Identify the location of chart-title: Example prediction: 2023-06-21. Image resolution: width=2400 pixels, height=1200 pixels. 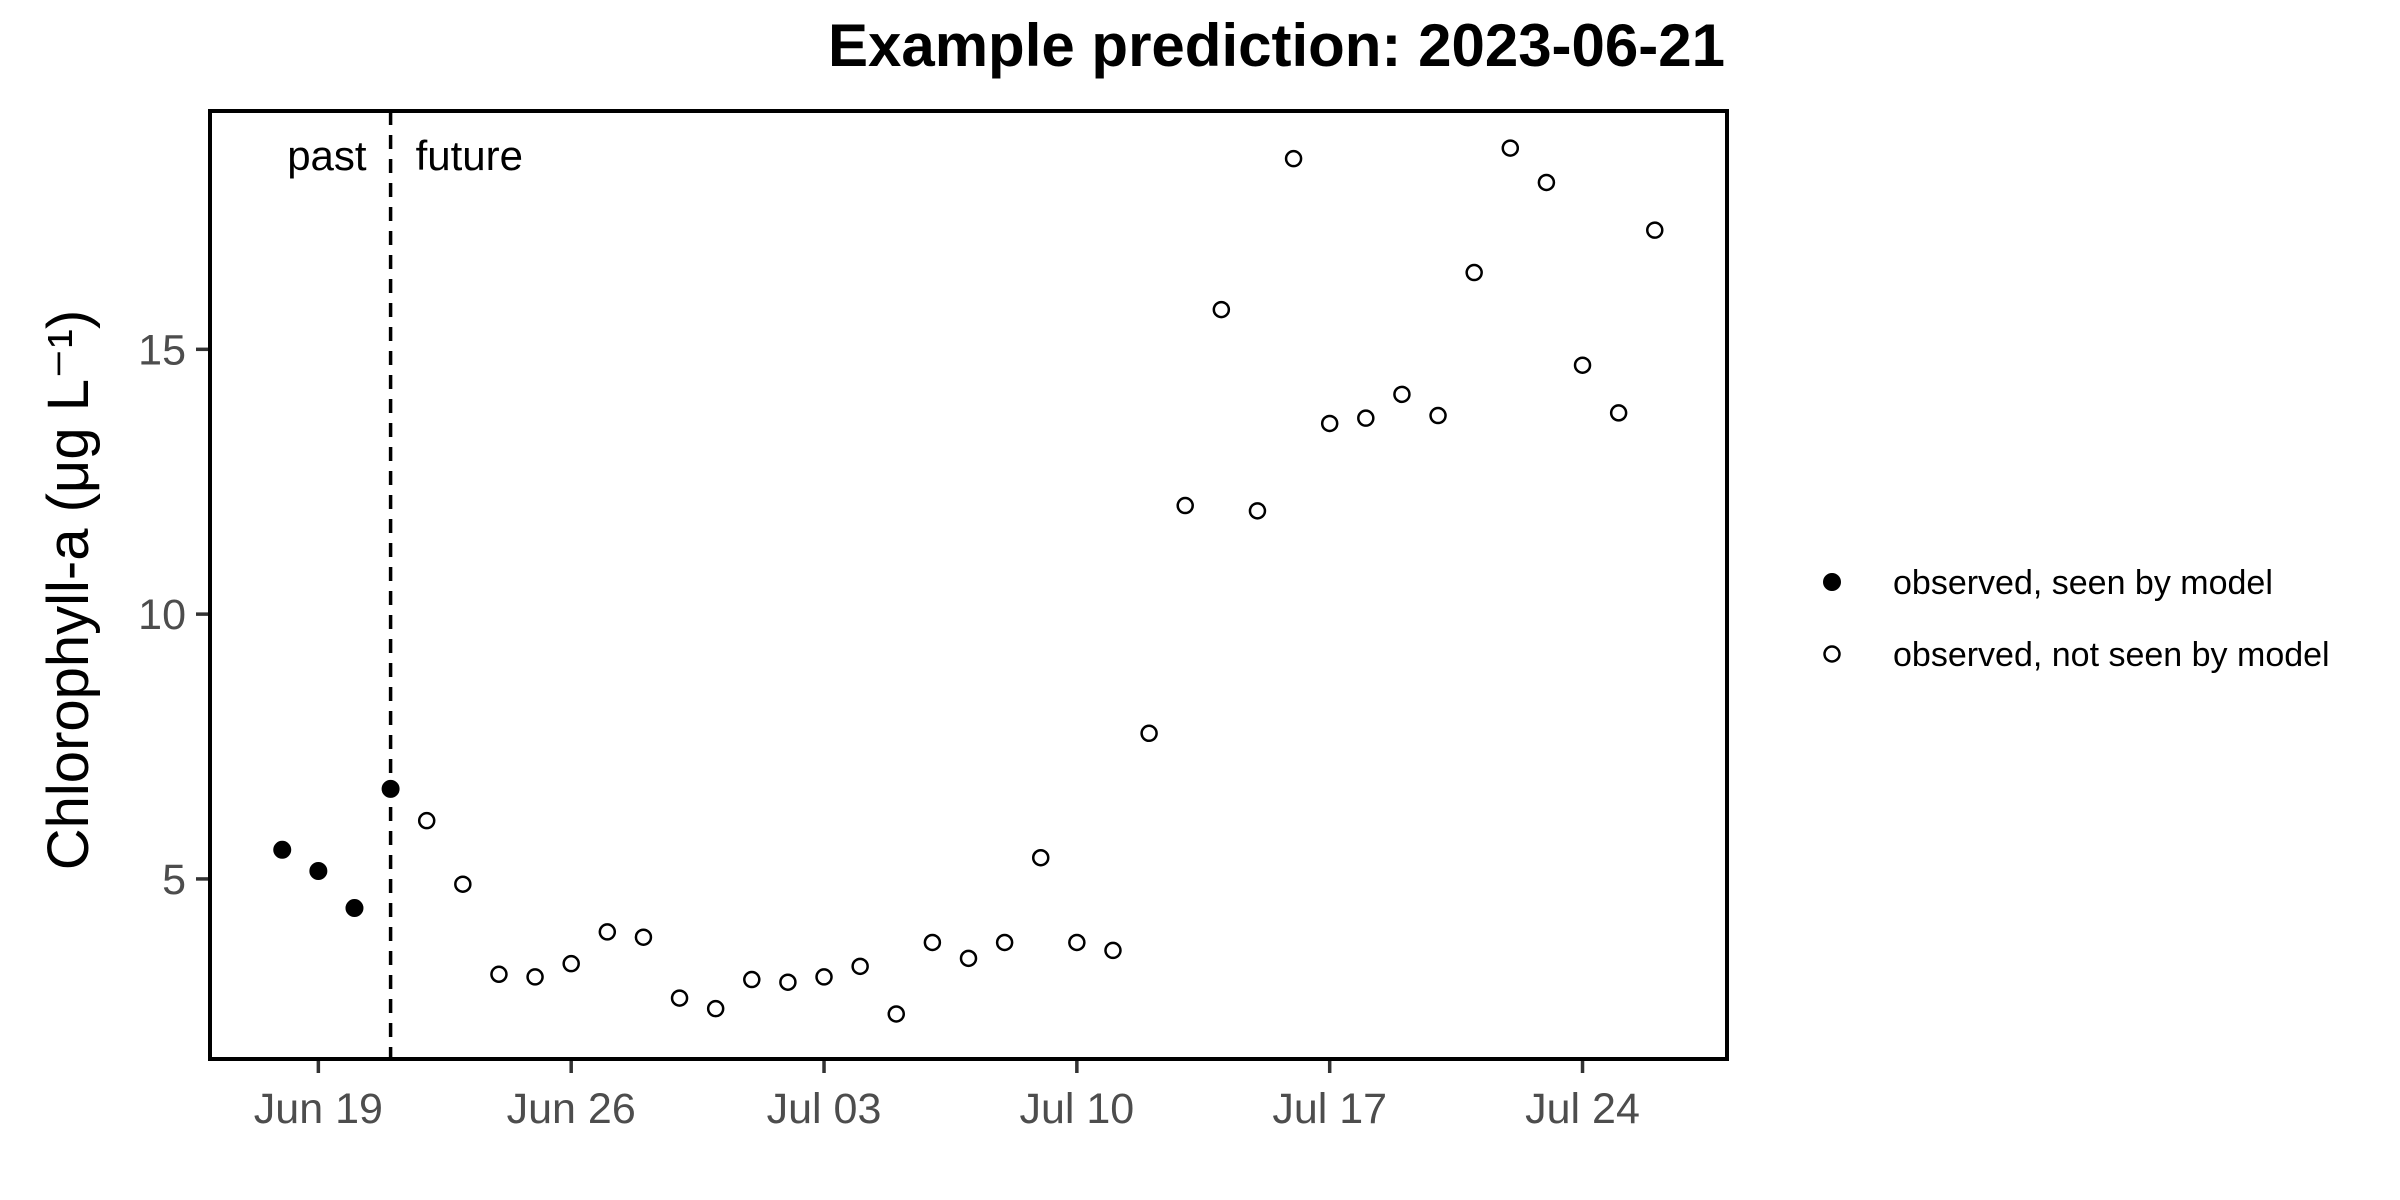
(1276, 45).